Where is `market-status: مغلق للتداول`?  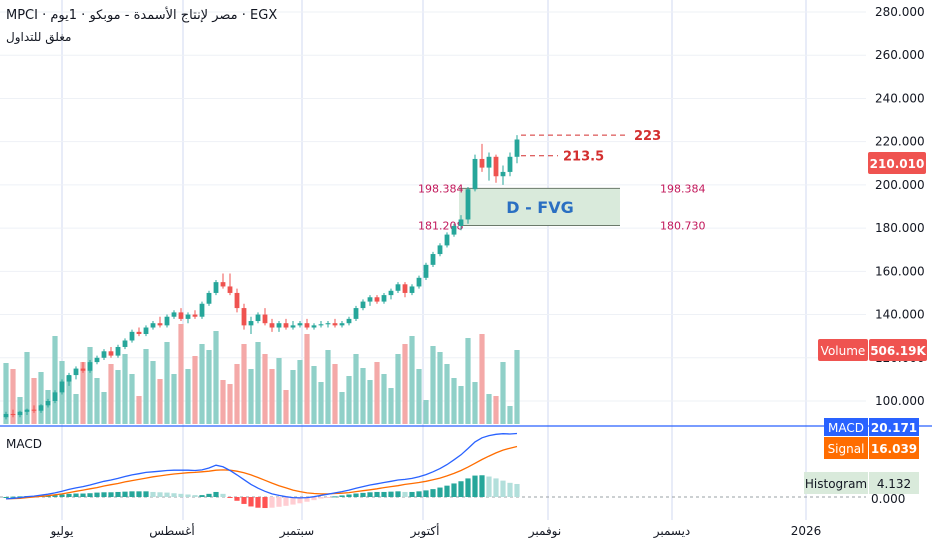
market-status: مغلق للتداول is located at coordinates (39, 37).